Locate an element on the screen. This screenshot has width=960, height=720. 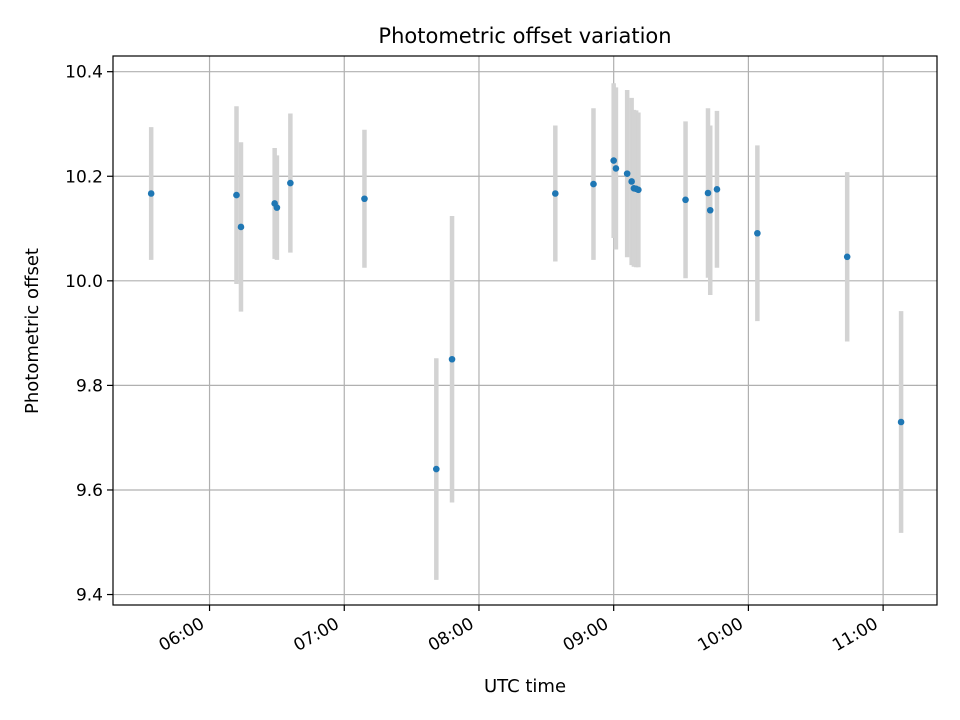
x-tick-label: 07:00 is located at coordinates (316, 635).